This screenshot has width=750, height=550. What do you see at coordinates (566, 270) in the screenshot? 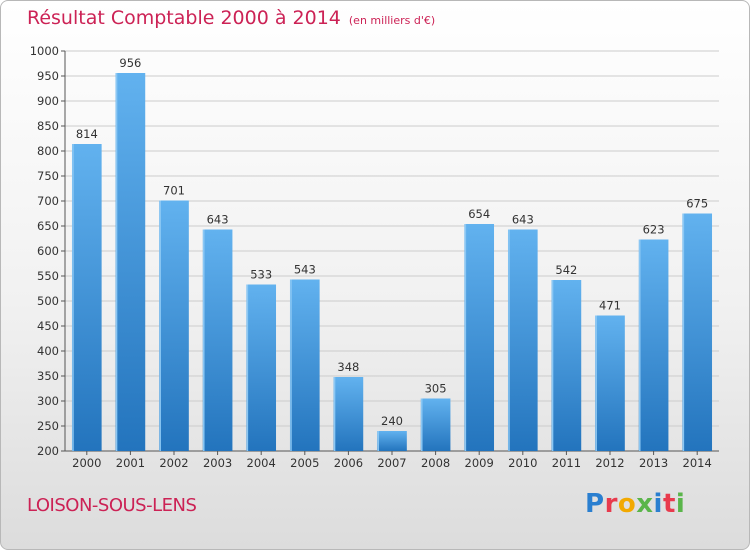
I see `data-label: 542` at bounding box center [566, 270].